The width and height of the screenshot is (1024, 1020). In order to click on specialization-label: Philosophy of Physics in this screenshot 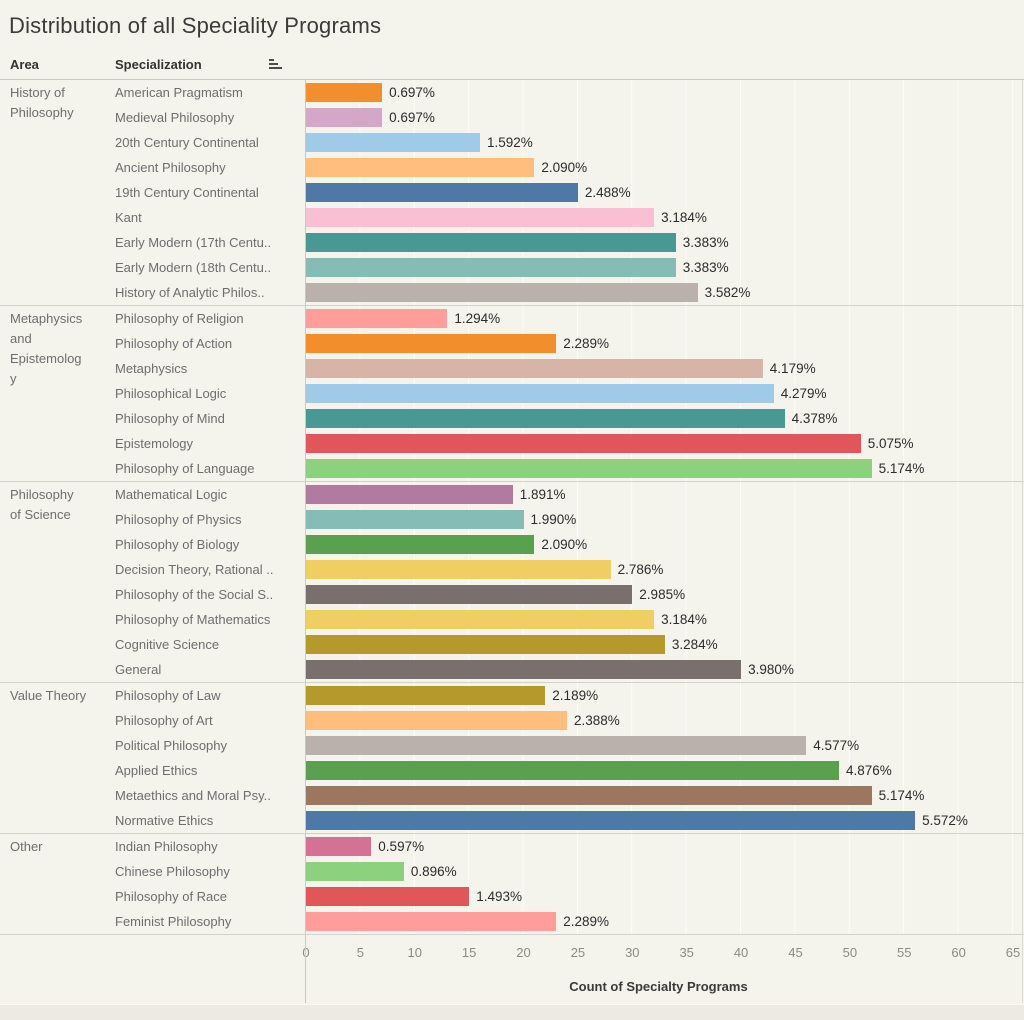, I will do `click(178, 519)`.